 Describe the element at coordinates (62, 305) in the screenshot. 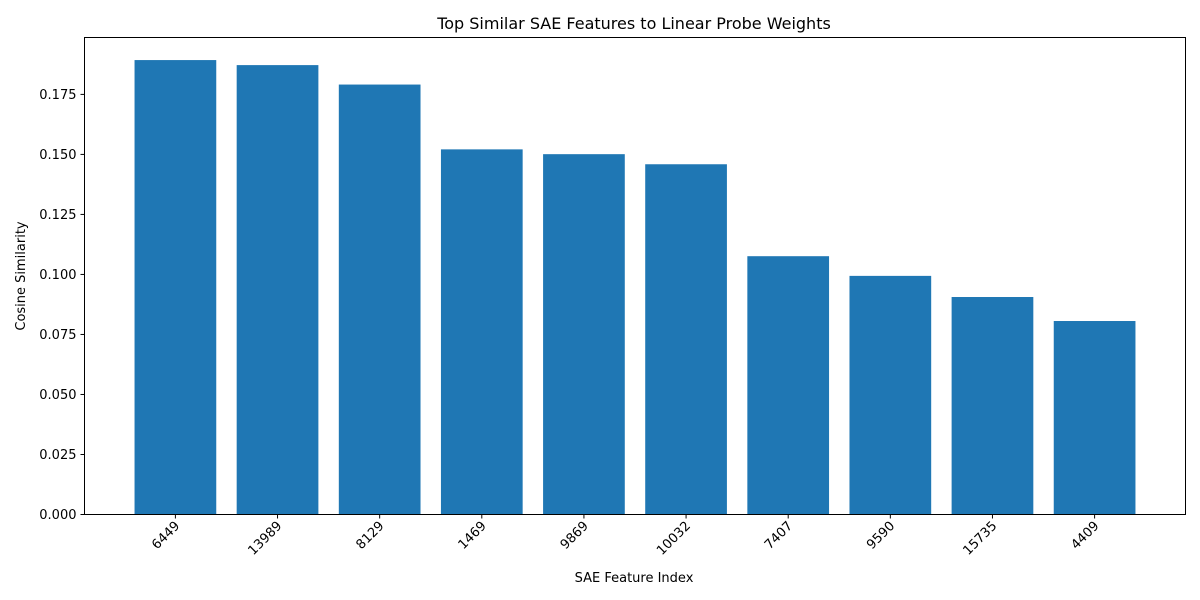

I see `y-axis-ticks: 0.000 0.025 0.050 0.075 0.100 0.125 0.150 0.175` at that location.